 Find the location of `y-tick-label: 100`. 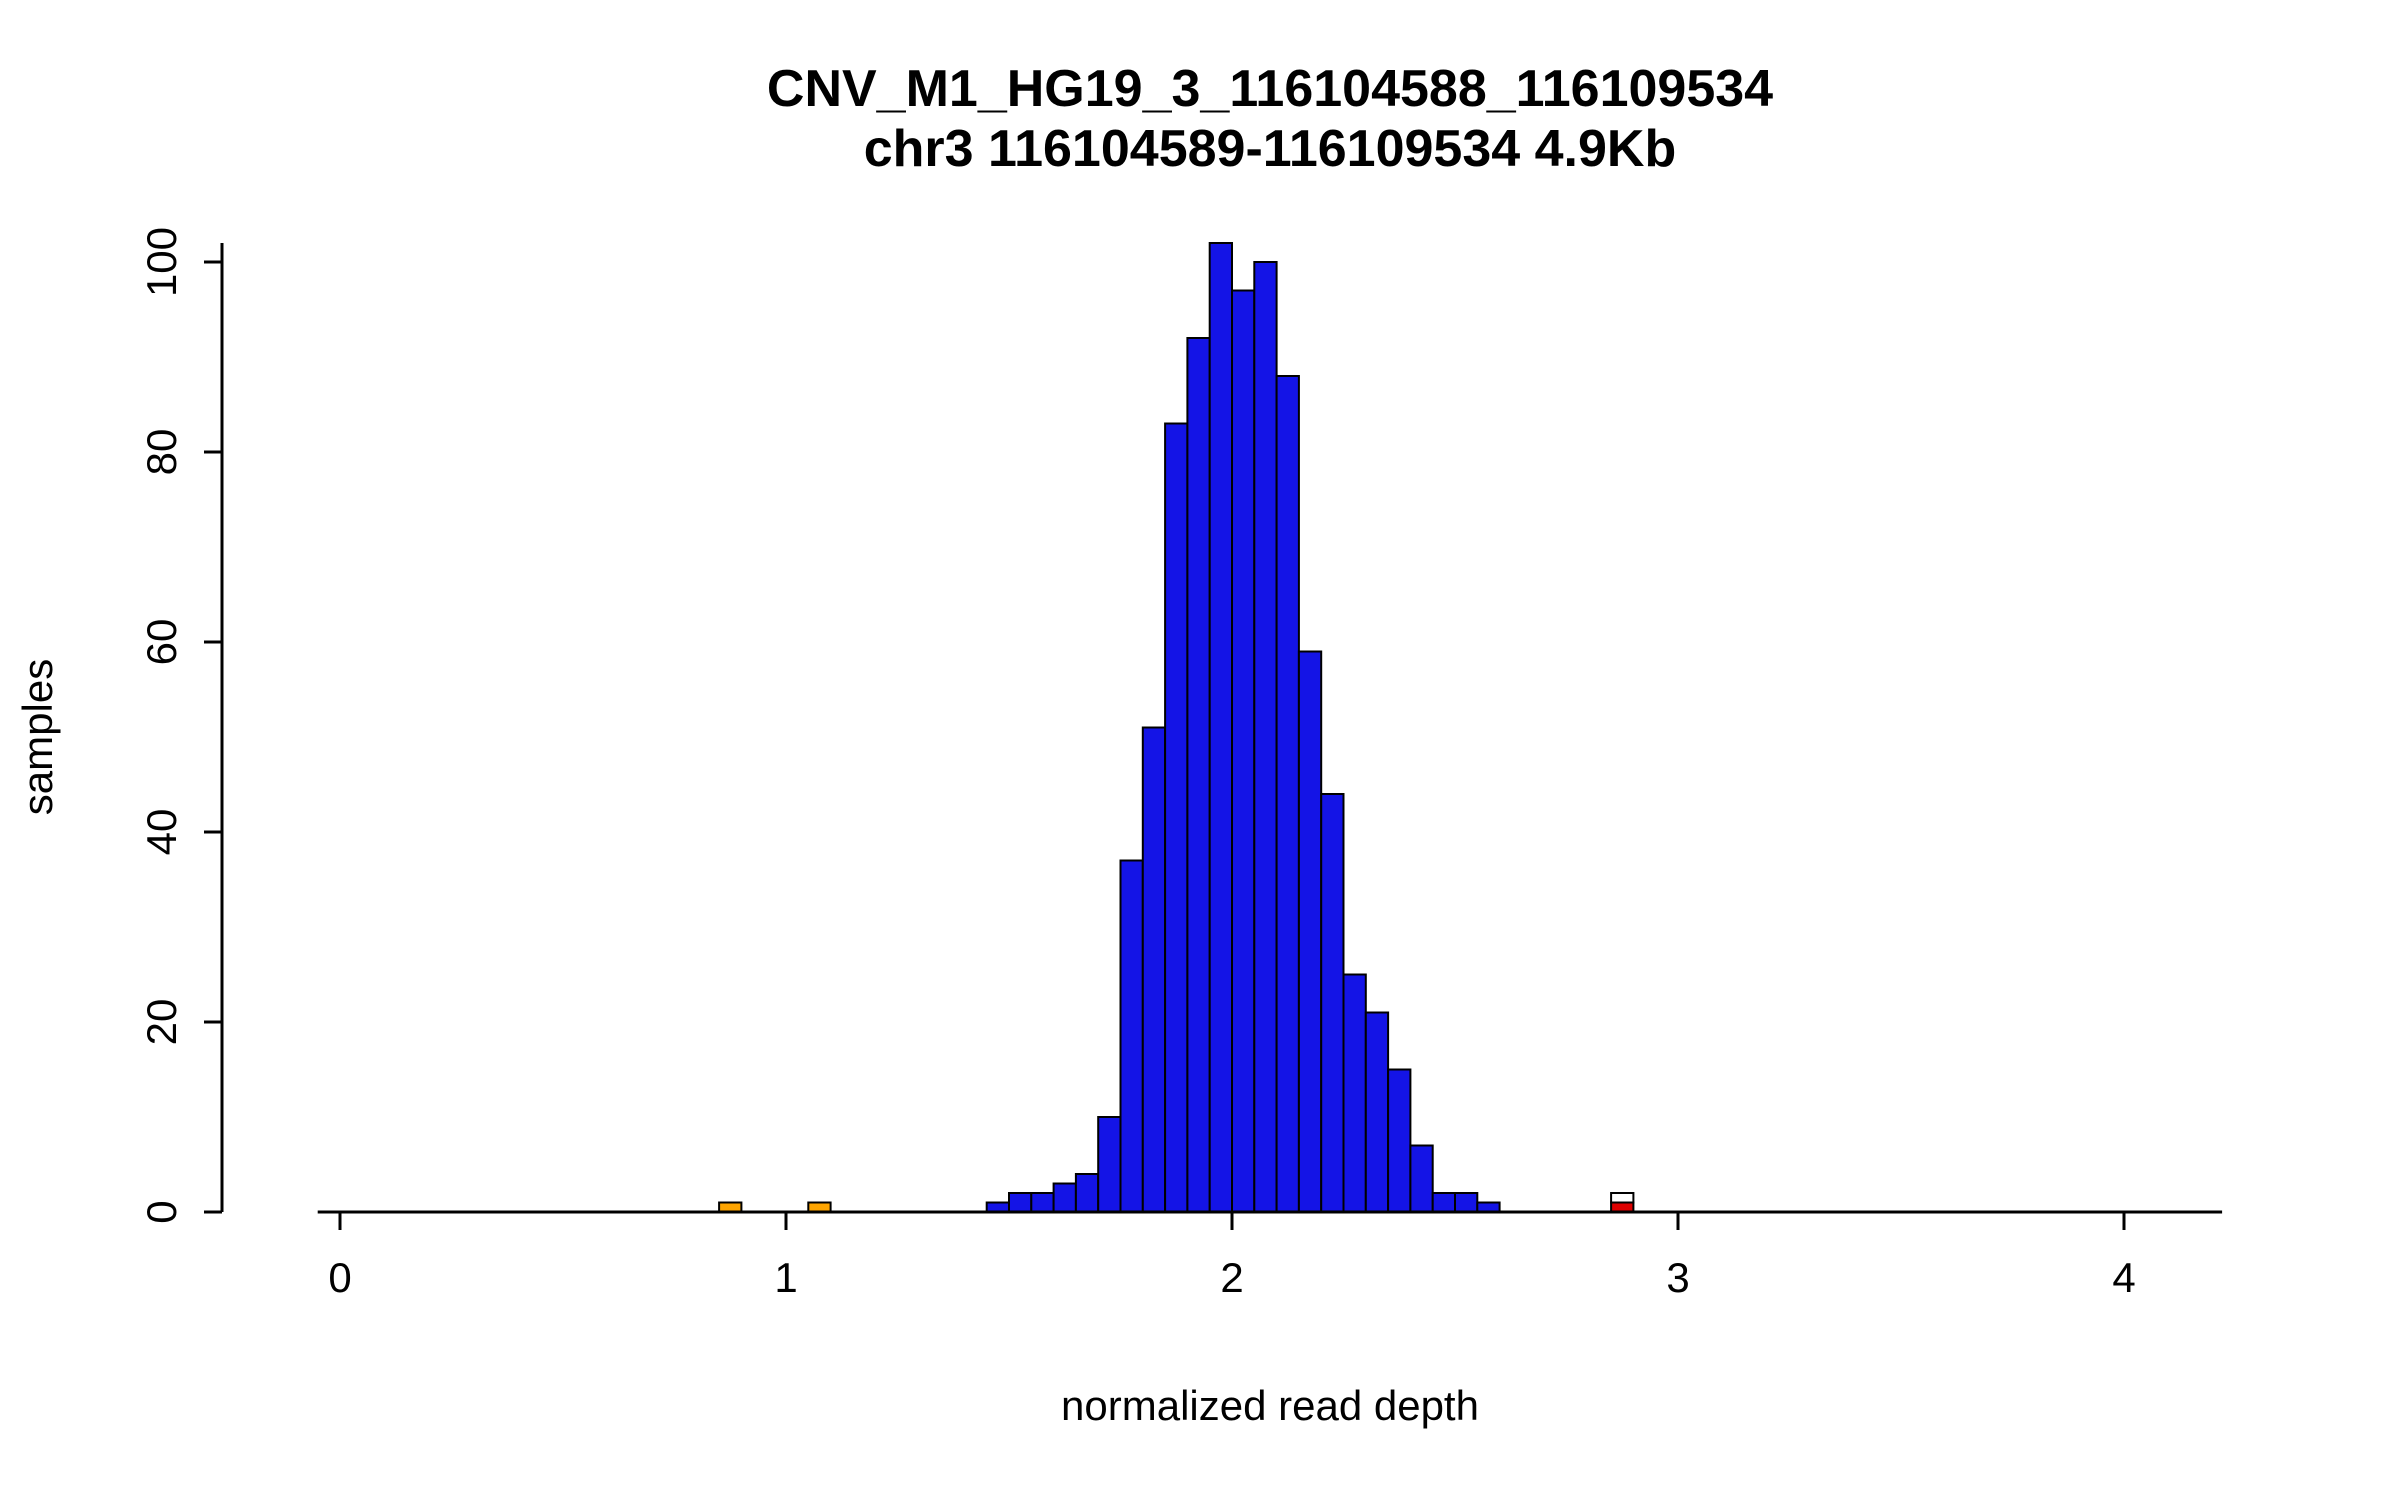

y-tick-label: 100 is located at coordinates (161, 262).